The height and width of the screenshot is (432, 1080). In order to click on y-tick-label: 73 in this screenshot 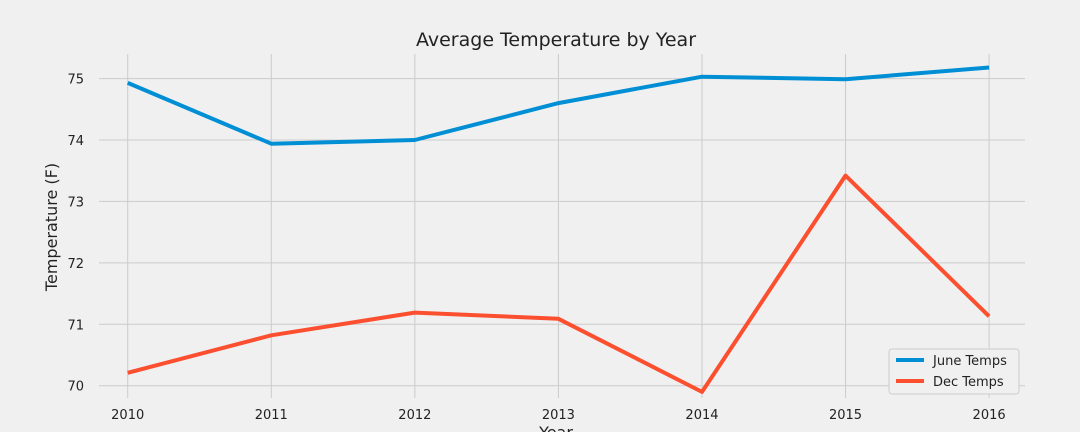, I will do `click(75, 202)`.